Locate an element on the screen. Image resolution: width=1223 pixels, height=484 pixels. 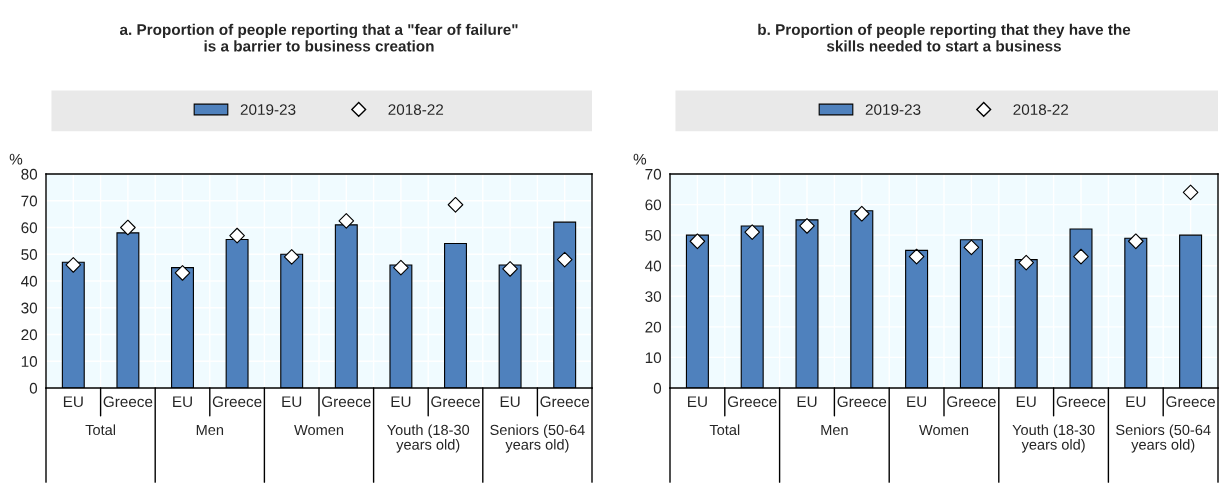
y-tick-label: 80 is located at coordinates (29, 174).